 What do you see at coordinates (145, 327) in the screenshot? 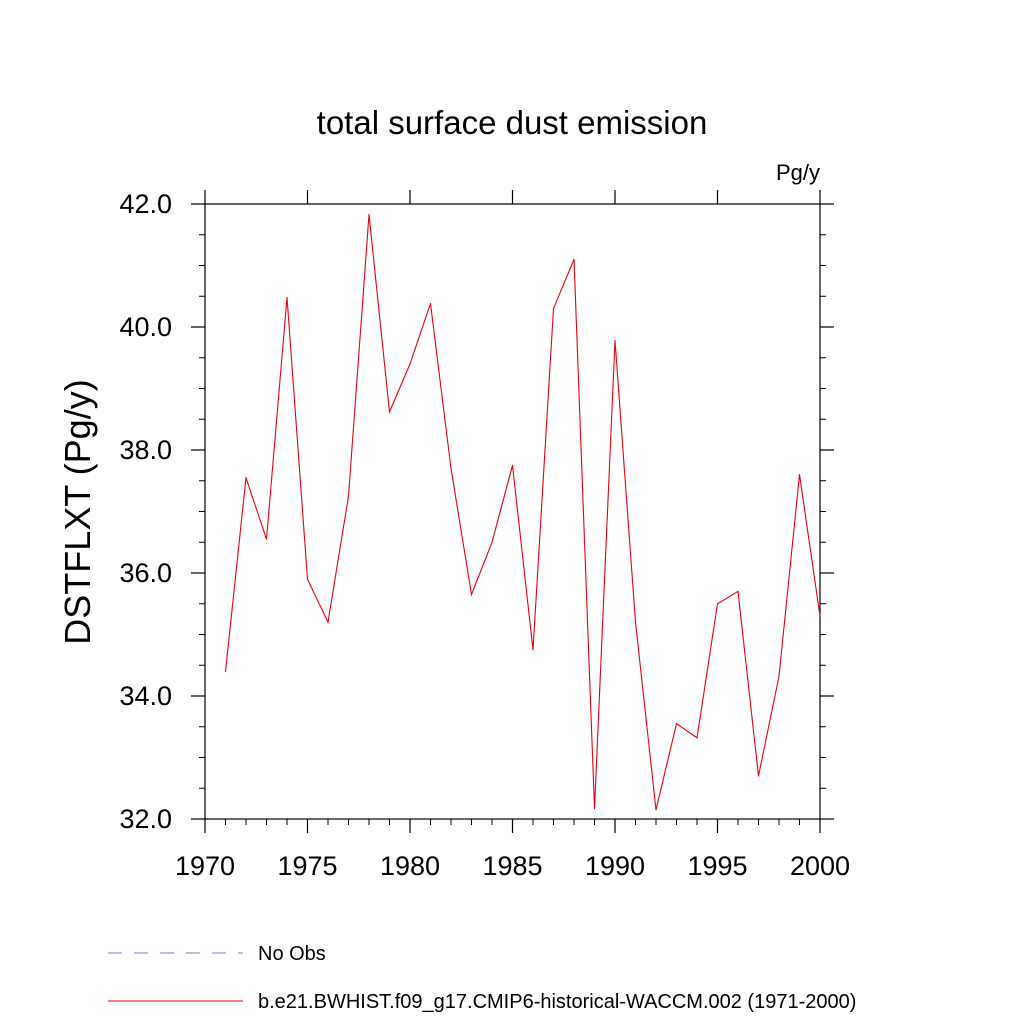
I see `y-tick-label: 40.0` at bounding box center [145, 327].